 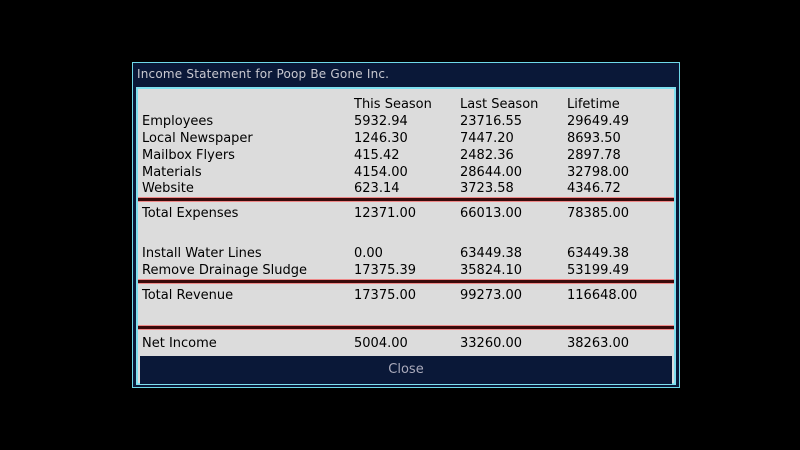 What do you see at coordinates (188, 295) in the screenshot?
I see `row-label: Total Revenue` at bounding box center [188, 295].